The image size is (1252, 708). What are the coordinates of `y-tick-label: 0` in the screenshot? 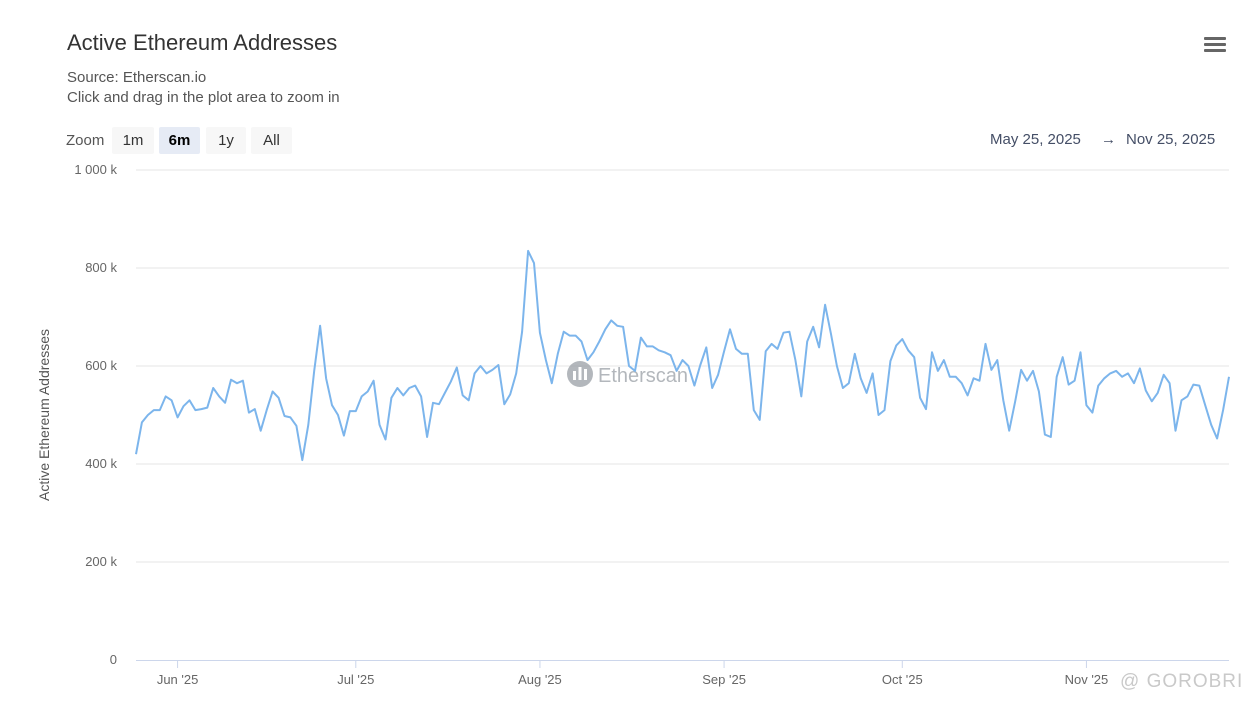 It's located at (113, 659).